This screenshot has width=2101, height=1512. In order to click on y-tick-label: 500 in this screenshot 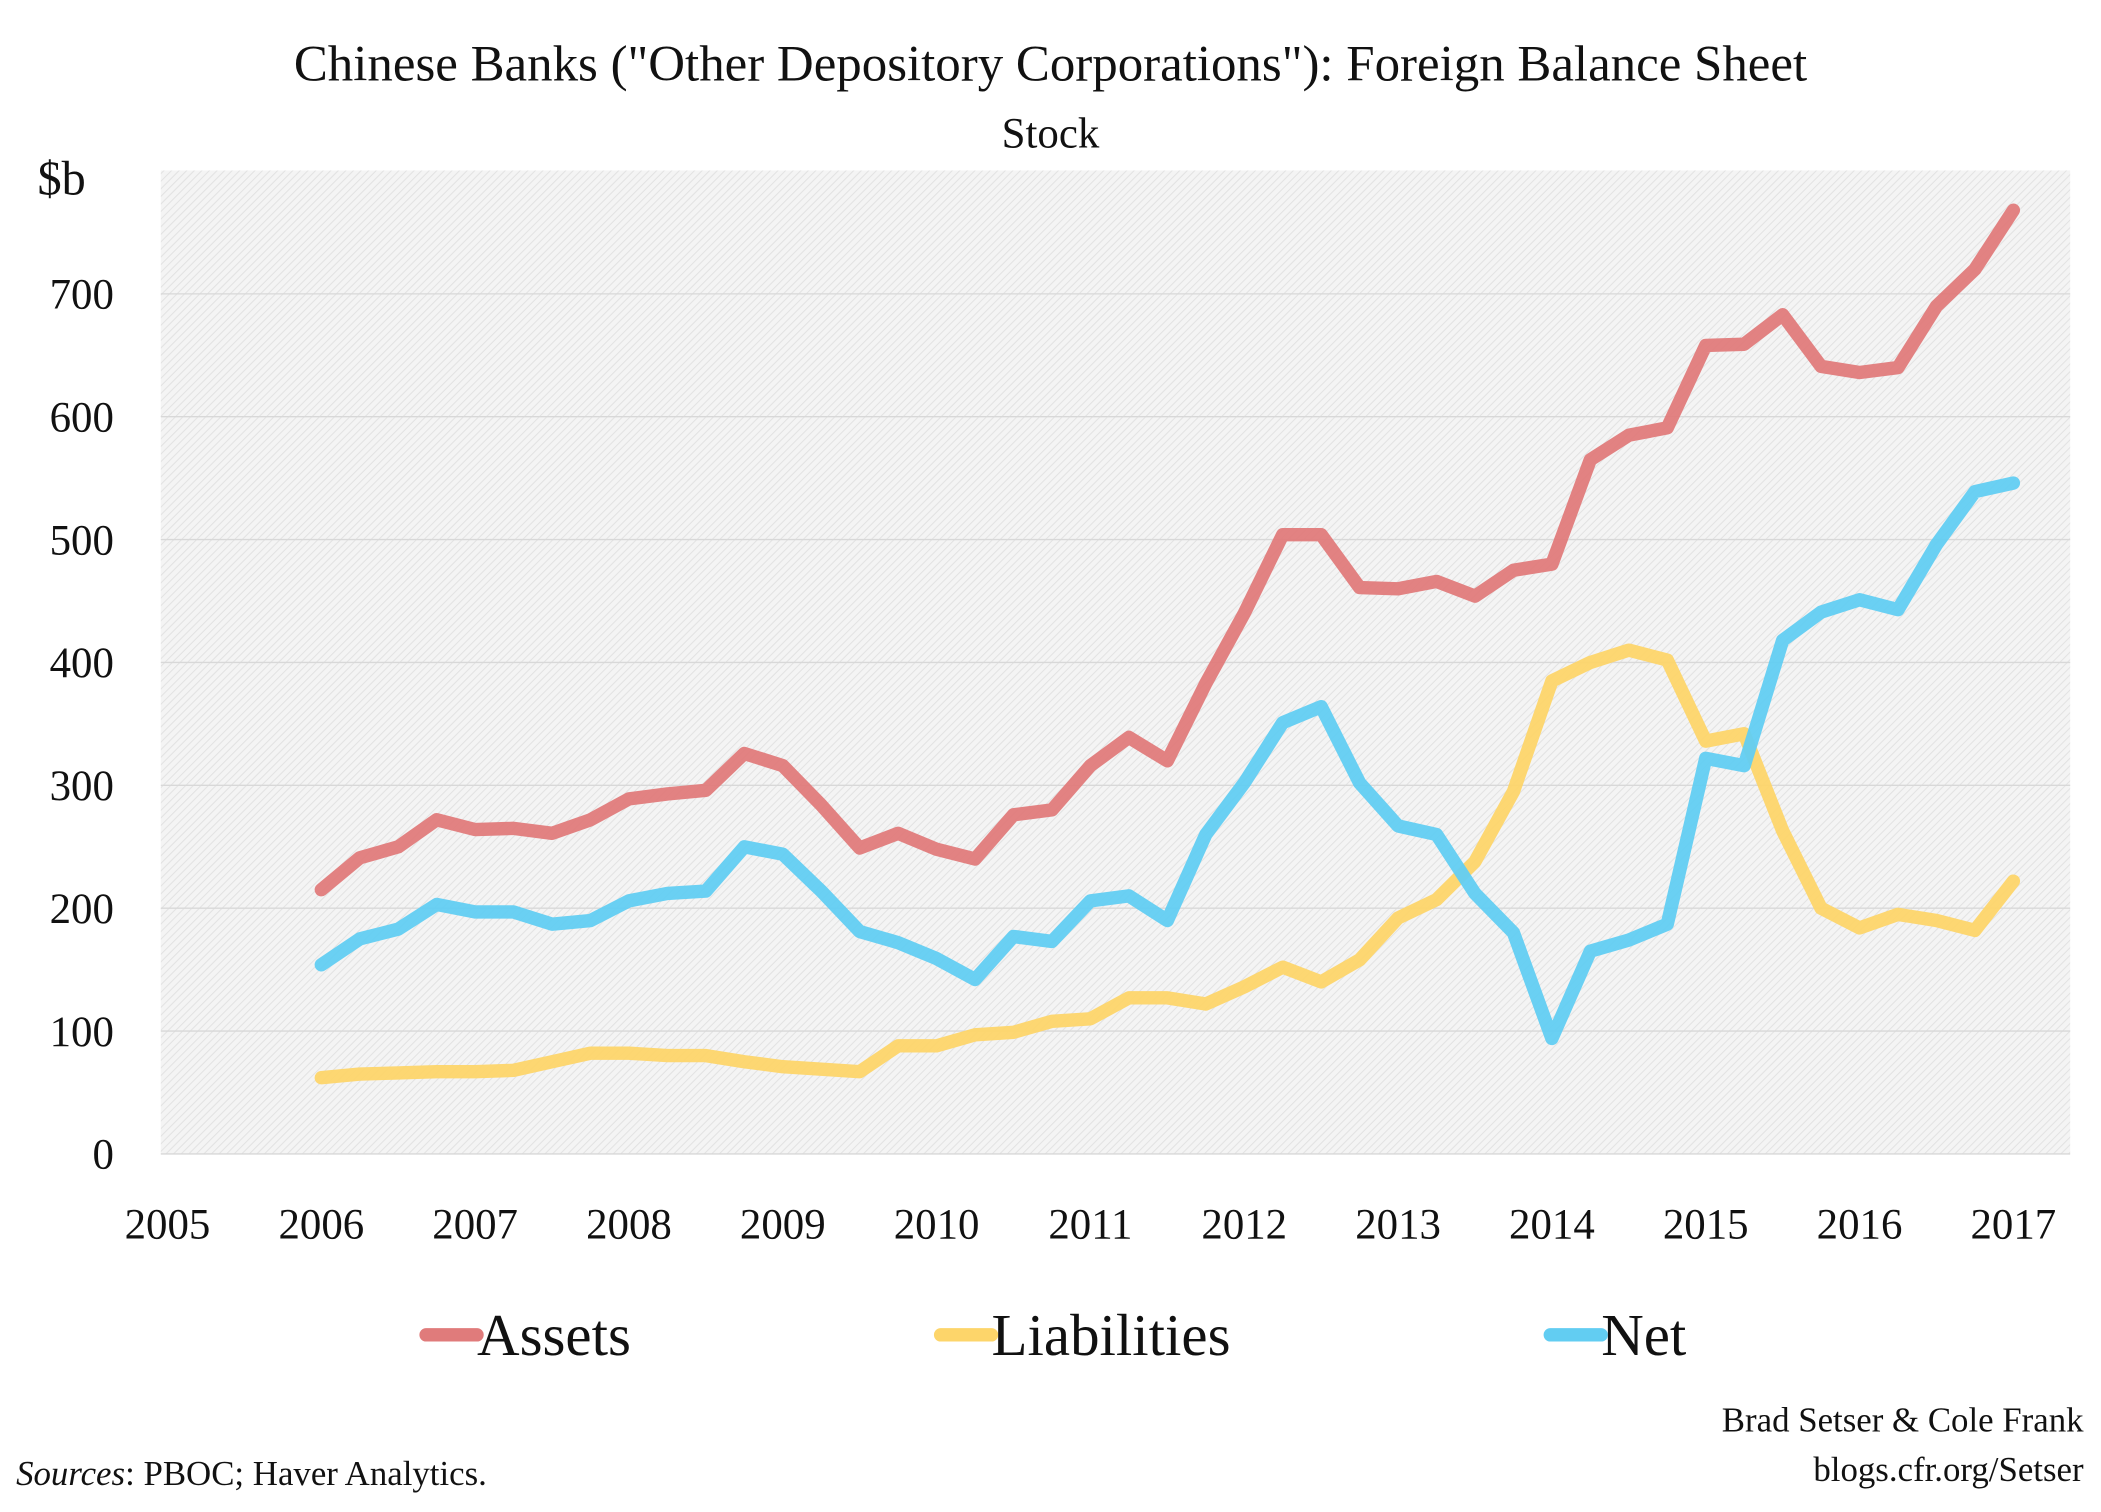, I will do `click(82, 540)`.